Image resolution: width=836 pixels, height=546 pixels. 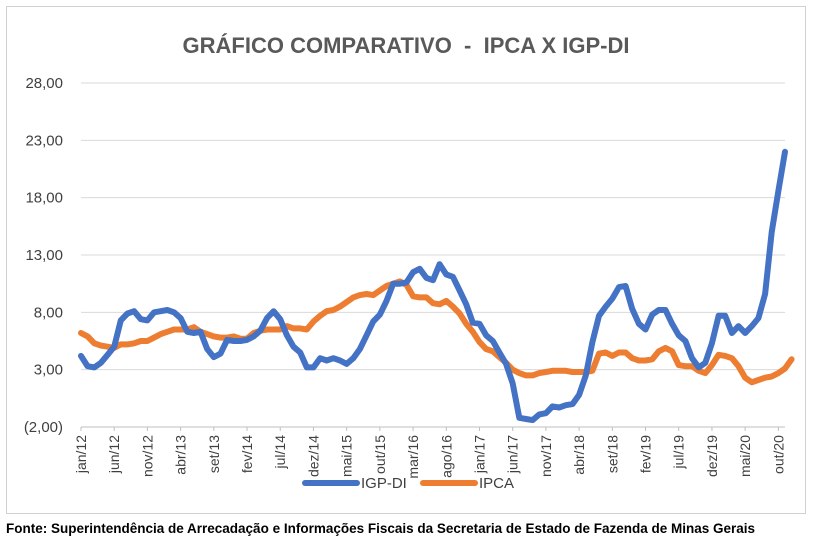 What do you see at coordinates (48, 312) in the screenshot?
I see `y-tick-label: 8,00` at bounding box center [48, 312].